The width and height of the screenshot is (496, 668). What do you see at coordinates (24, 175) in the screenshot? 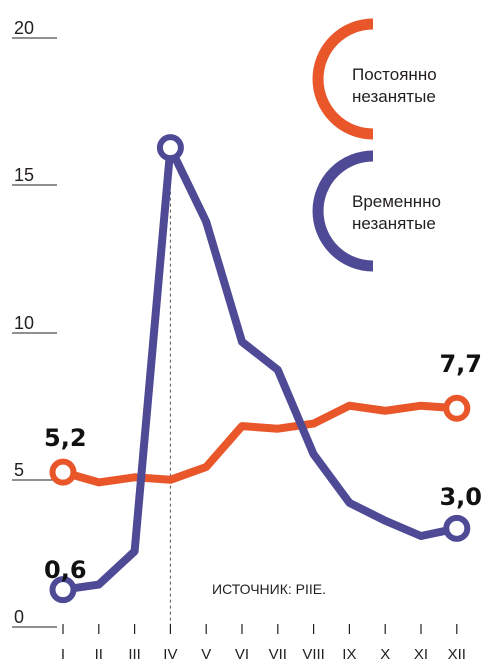
I see `y-tick-label: 15` at bounding box center [24, 175].